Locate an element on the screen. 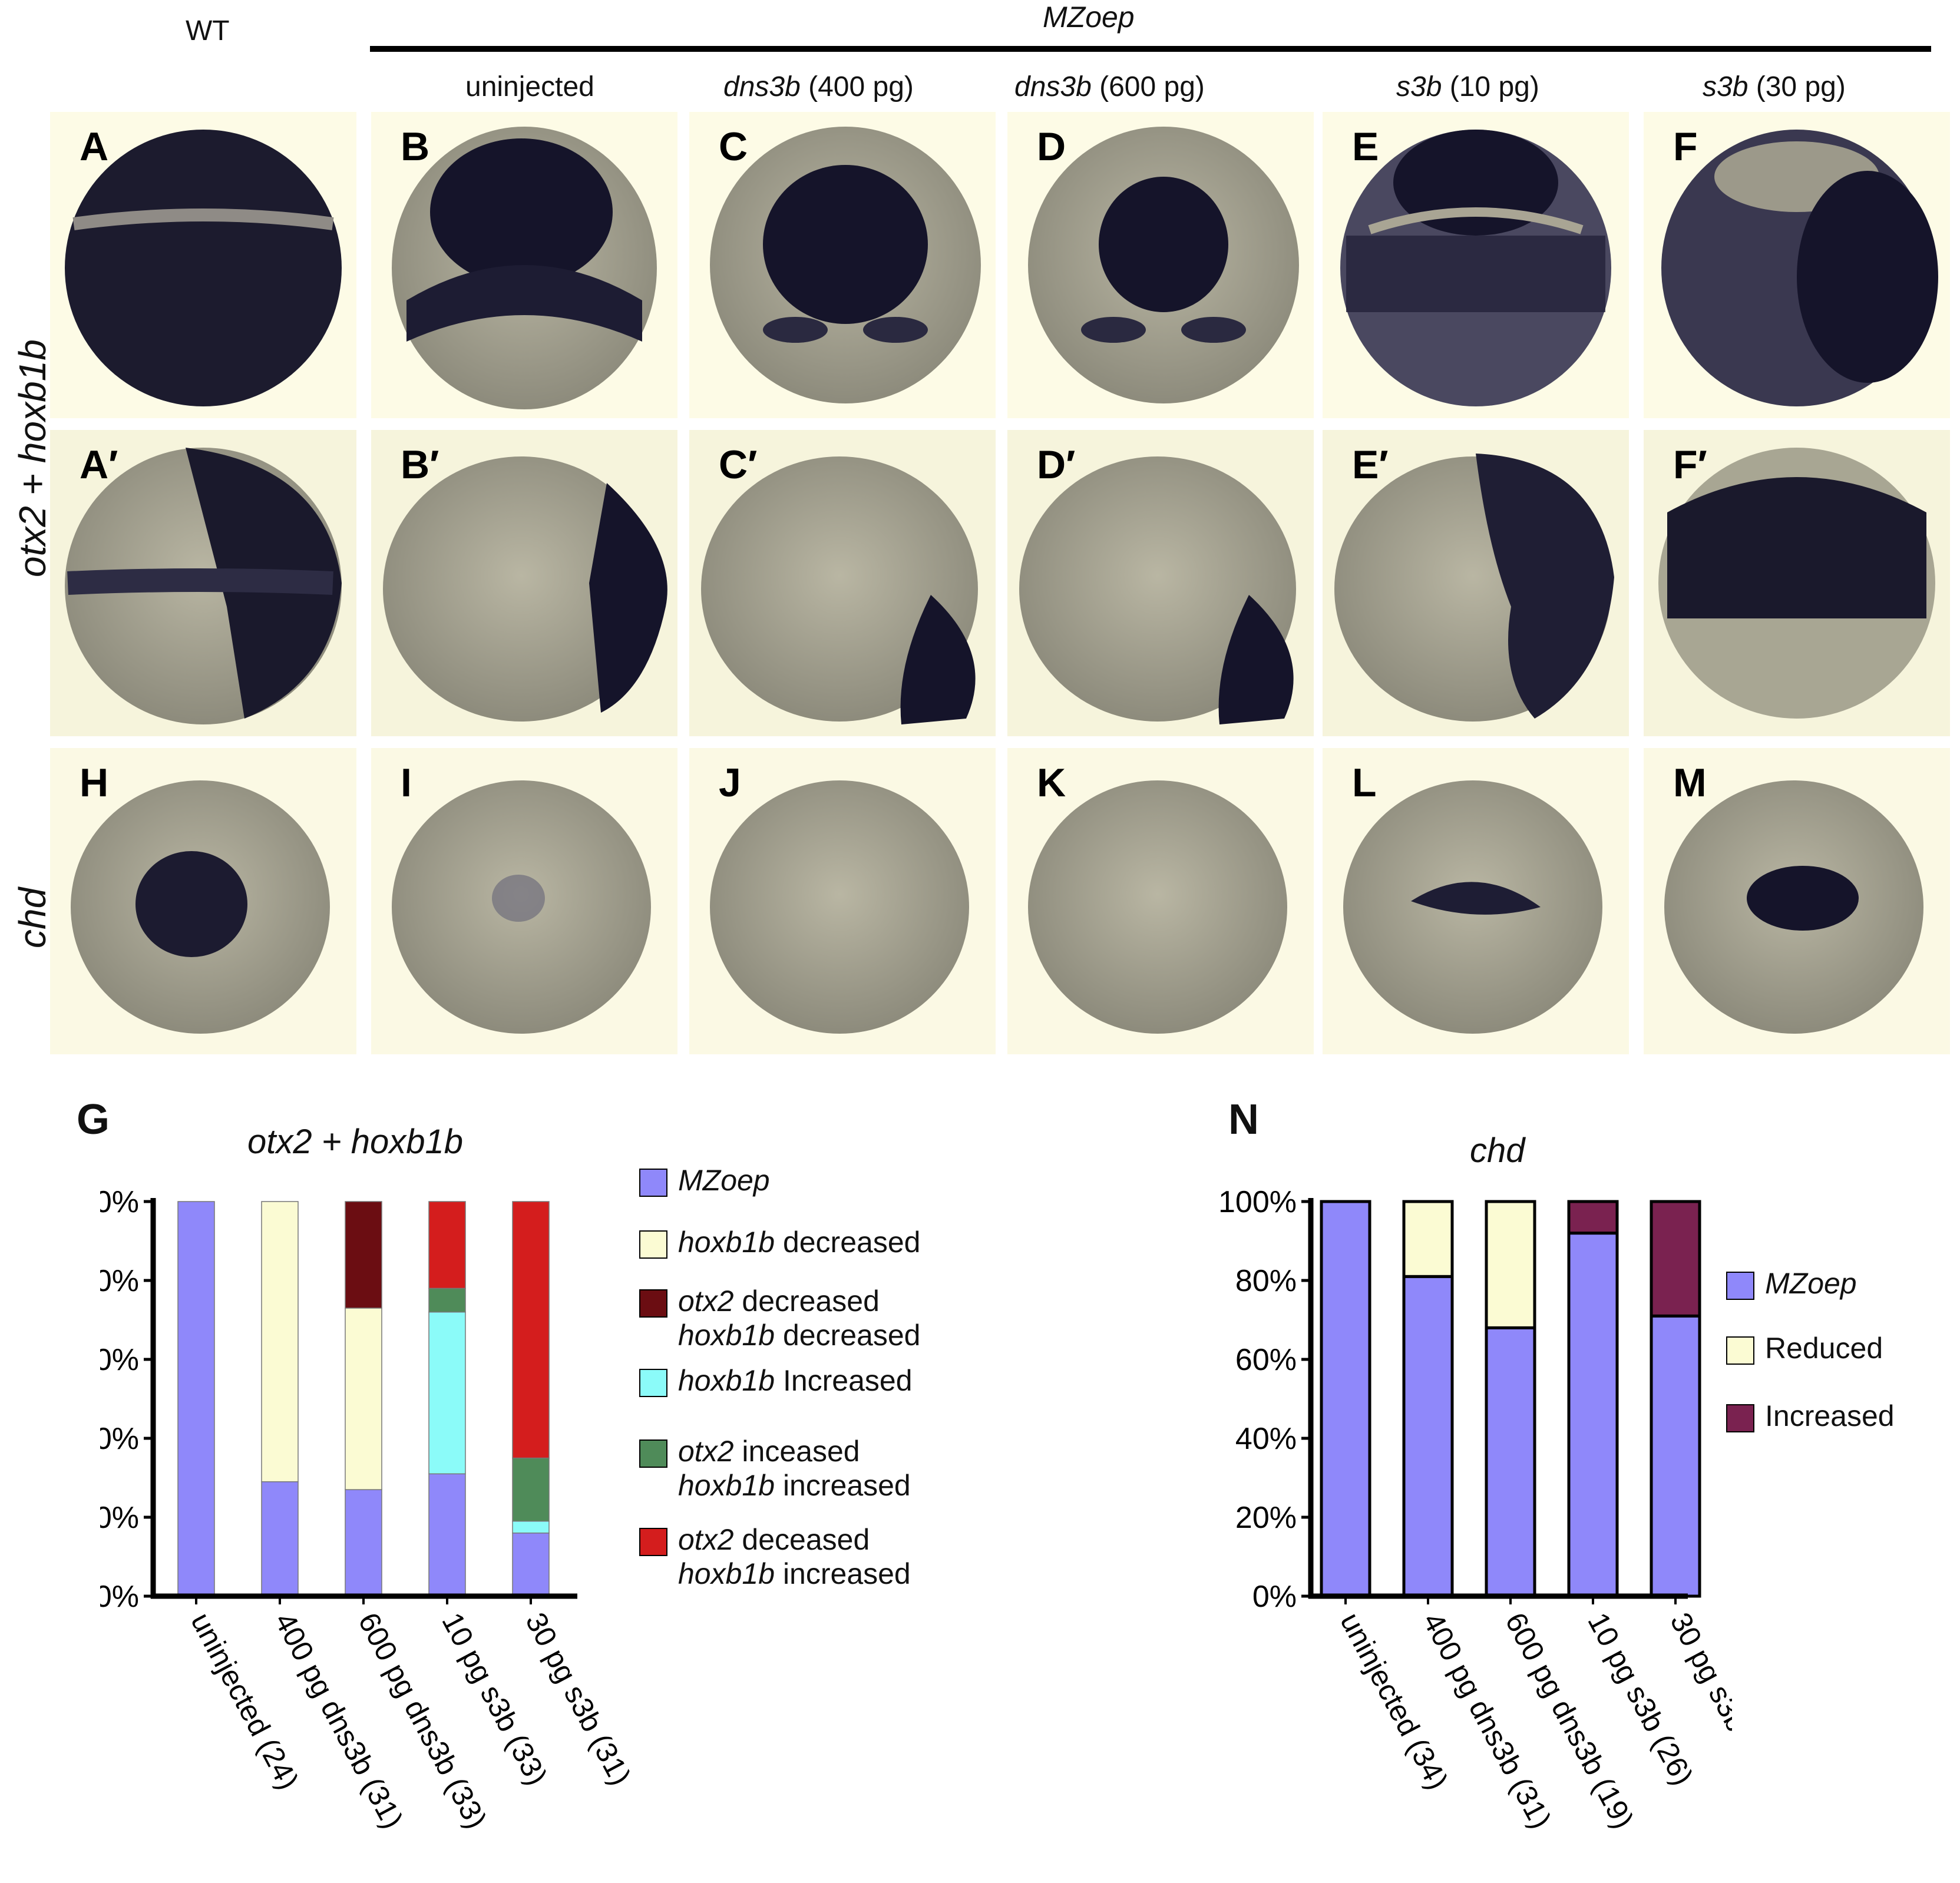 This screenshot has height=1883, width=1960. legend-item: Increased is located at coordinates (1811, 1416).